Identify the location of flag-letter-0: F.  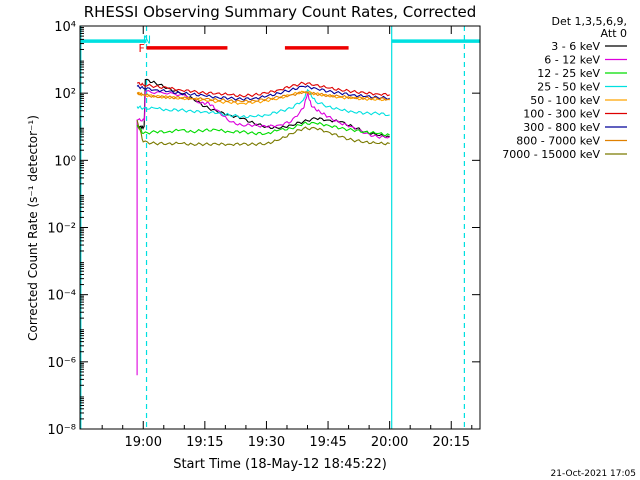
(142, 48).